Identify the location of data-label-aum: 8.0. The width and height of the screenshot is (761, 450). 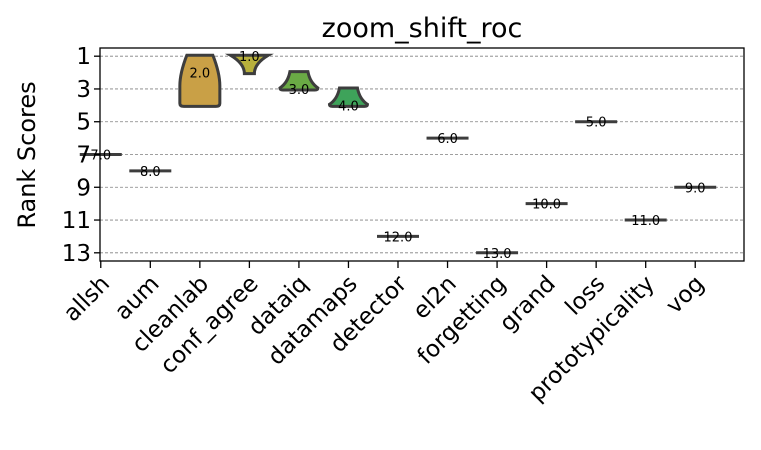
(150, 172).